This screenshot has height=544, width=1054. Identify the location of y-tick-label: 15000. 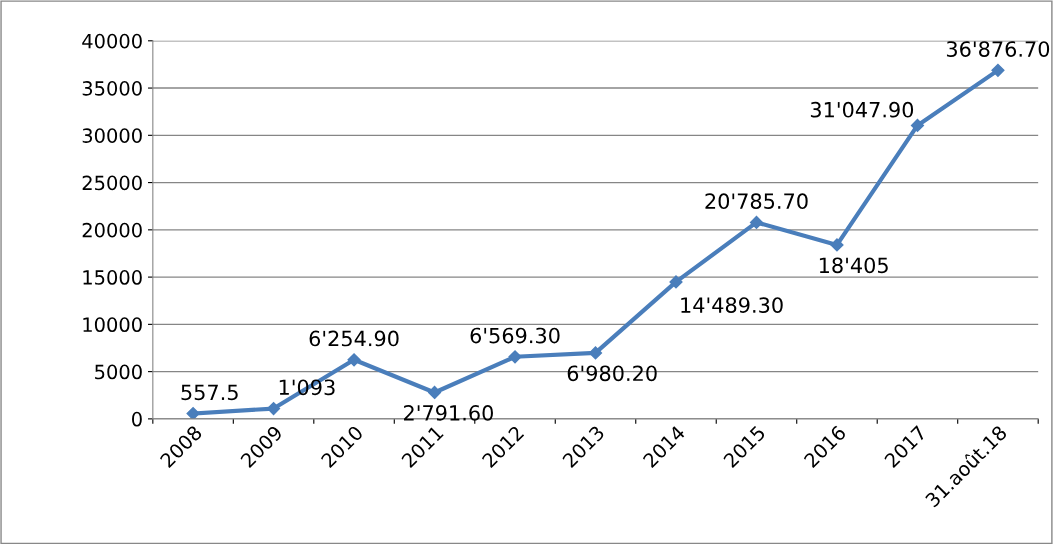
(112, 277).